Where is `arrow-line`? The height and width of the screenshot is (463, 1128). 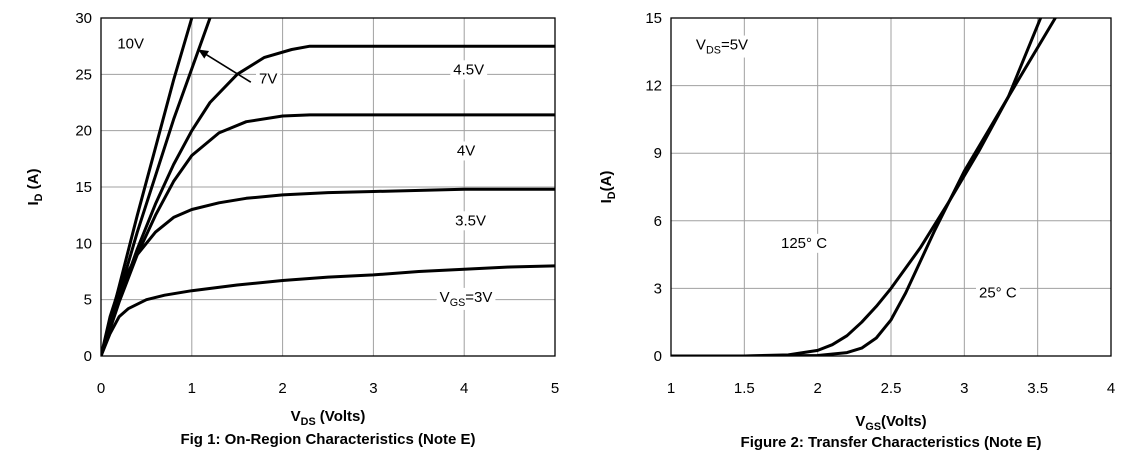 arrow-line is located at coordinates (224, 65).